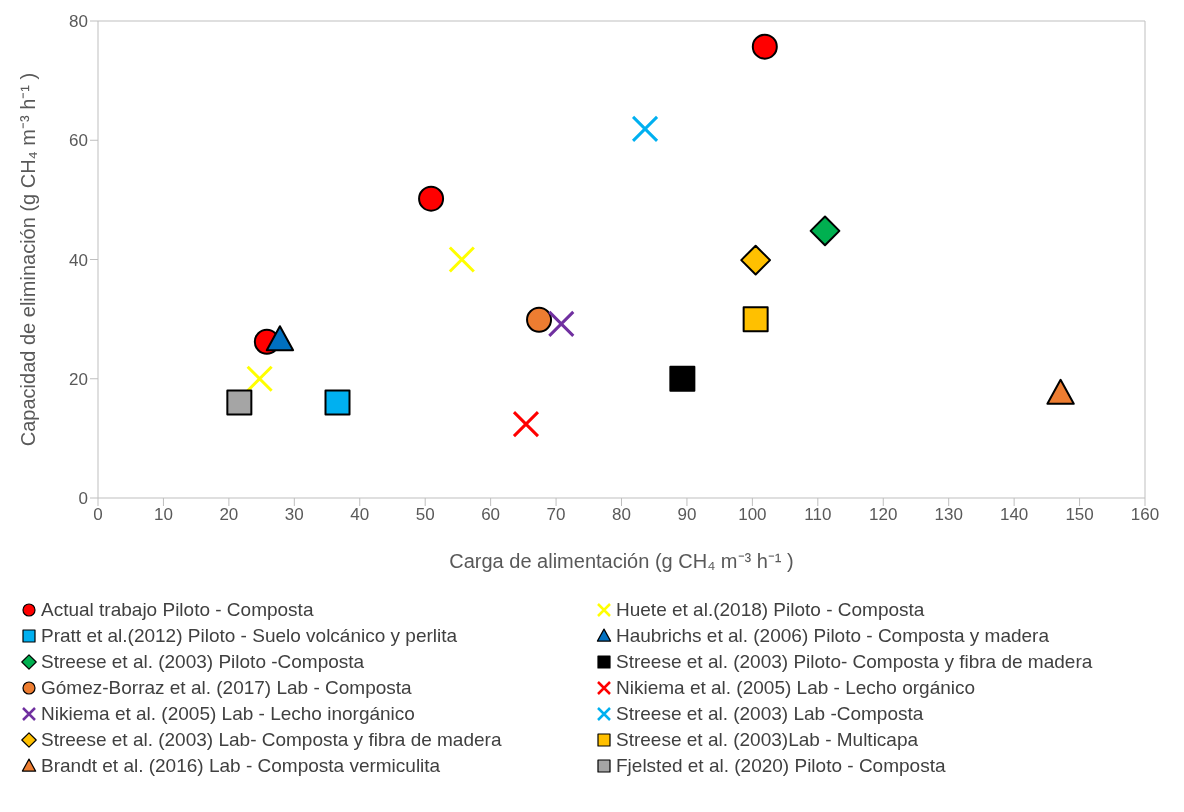 This screenshot has height=812, width=1184. What do you see at coordinates (767, 740) in the screenshot?
I see `legend-label: Streese et al. (2003)Lab - Multicapa` at bounding box center [767, 740].